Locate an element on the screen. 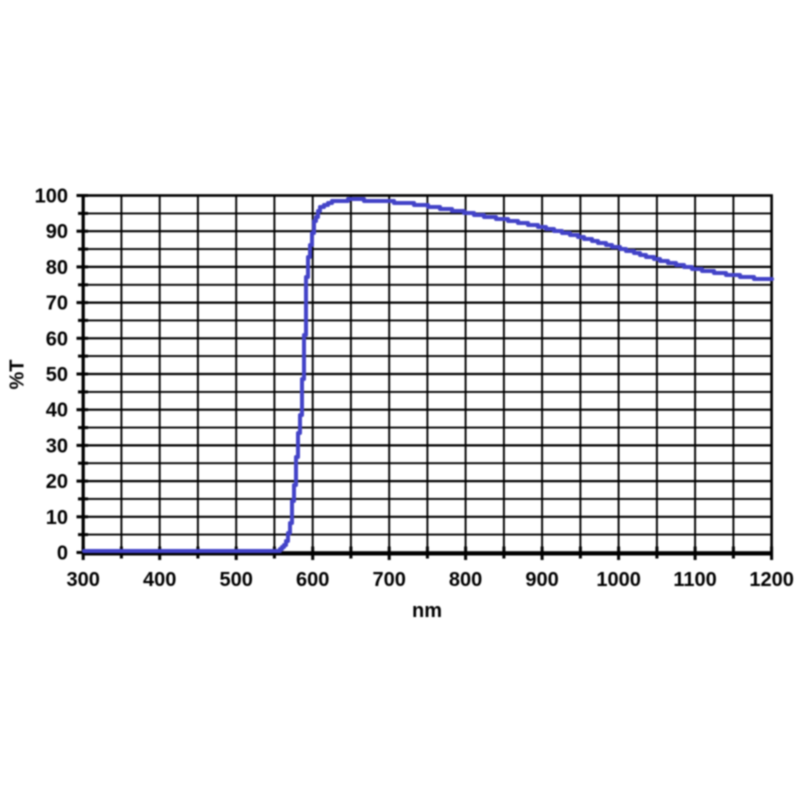 The width and height of the screenshot is (800, 800). svg-text: 600 is located at coordinates (312, 580).